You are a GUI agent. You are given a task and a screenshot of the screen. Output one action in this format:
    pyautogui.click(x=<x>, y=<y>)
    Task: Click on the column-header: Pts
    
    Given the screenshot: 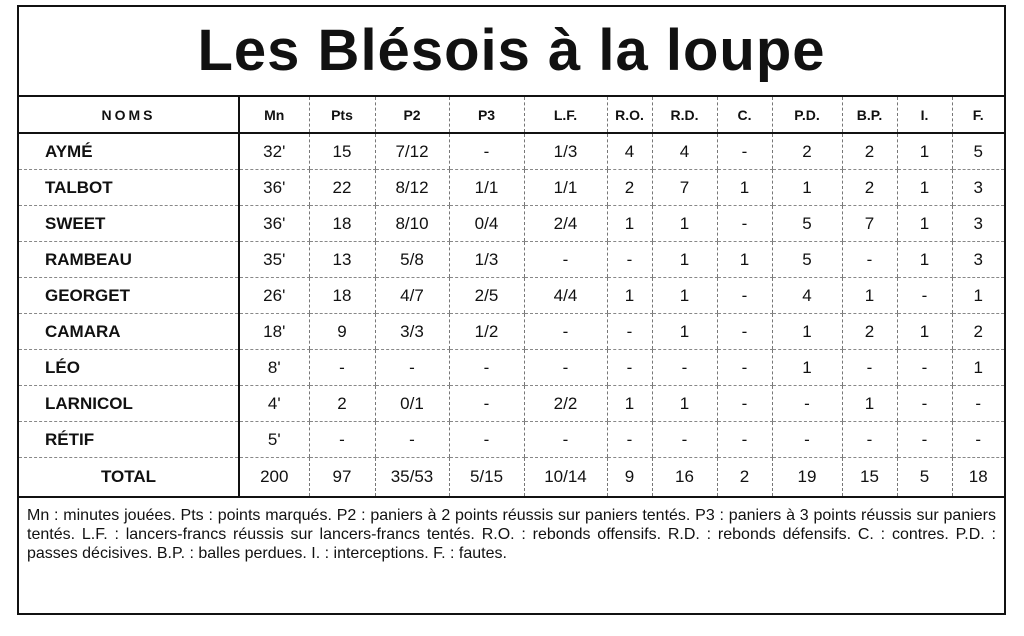 What is the action you would take?
    pyautogui.click(x=341, y=115)
    